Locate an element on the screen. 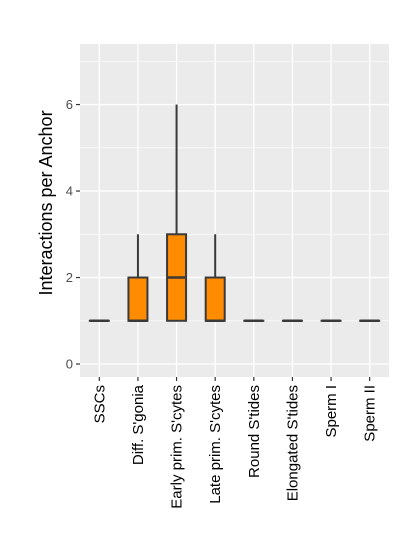 The height and width of the screenshot is (552, 414). x-tick-label: Late prim. S'cytes is located at coordinates (215, 444).